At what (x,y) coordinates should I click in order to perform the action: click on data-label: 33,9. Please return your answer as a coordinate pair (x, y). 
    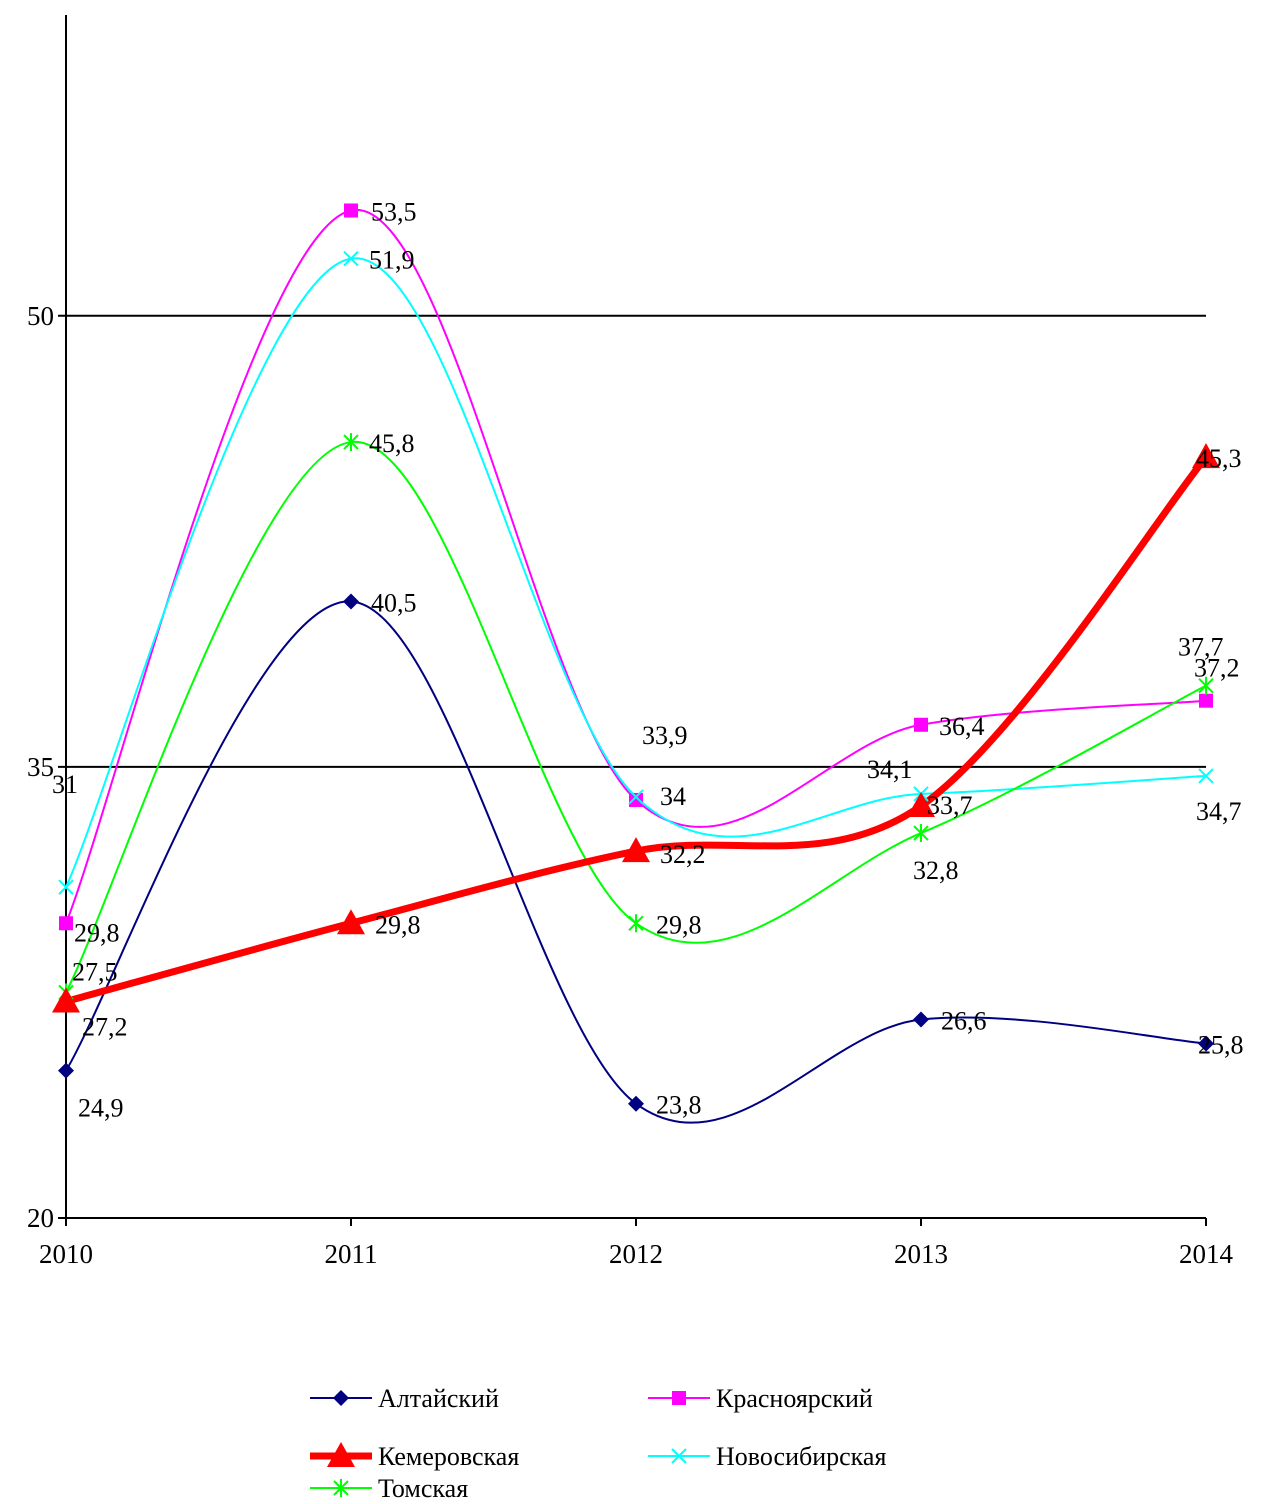
    Looking at the image, I should click on (665, 735).